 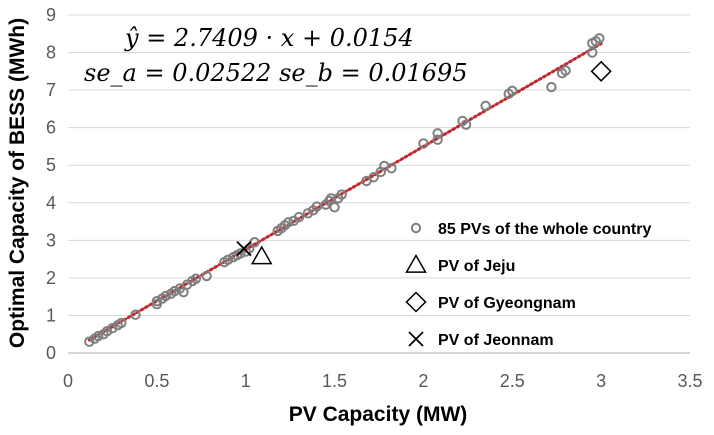 I want to click on standard-errors: se_a = 0.02522 se_b = 0.01695, so click(x=276, y=73).